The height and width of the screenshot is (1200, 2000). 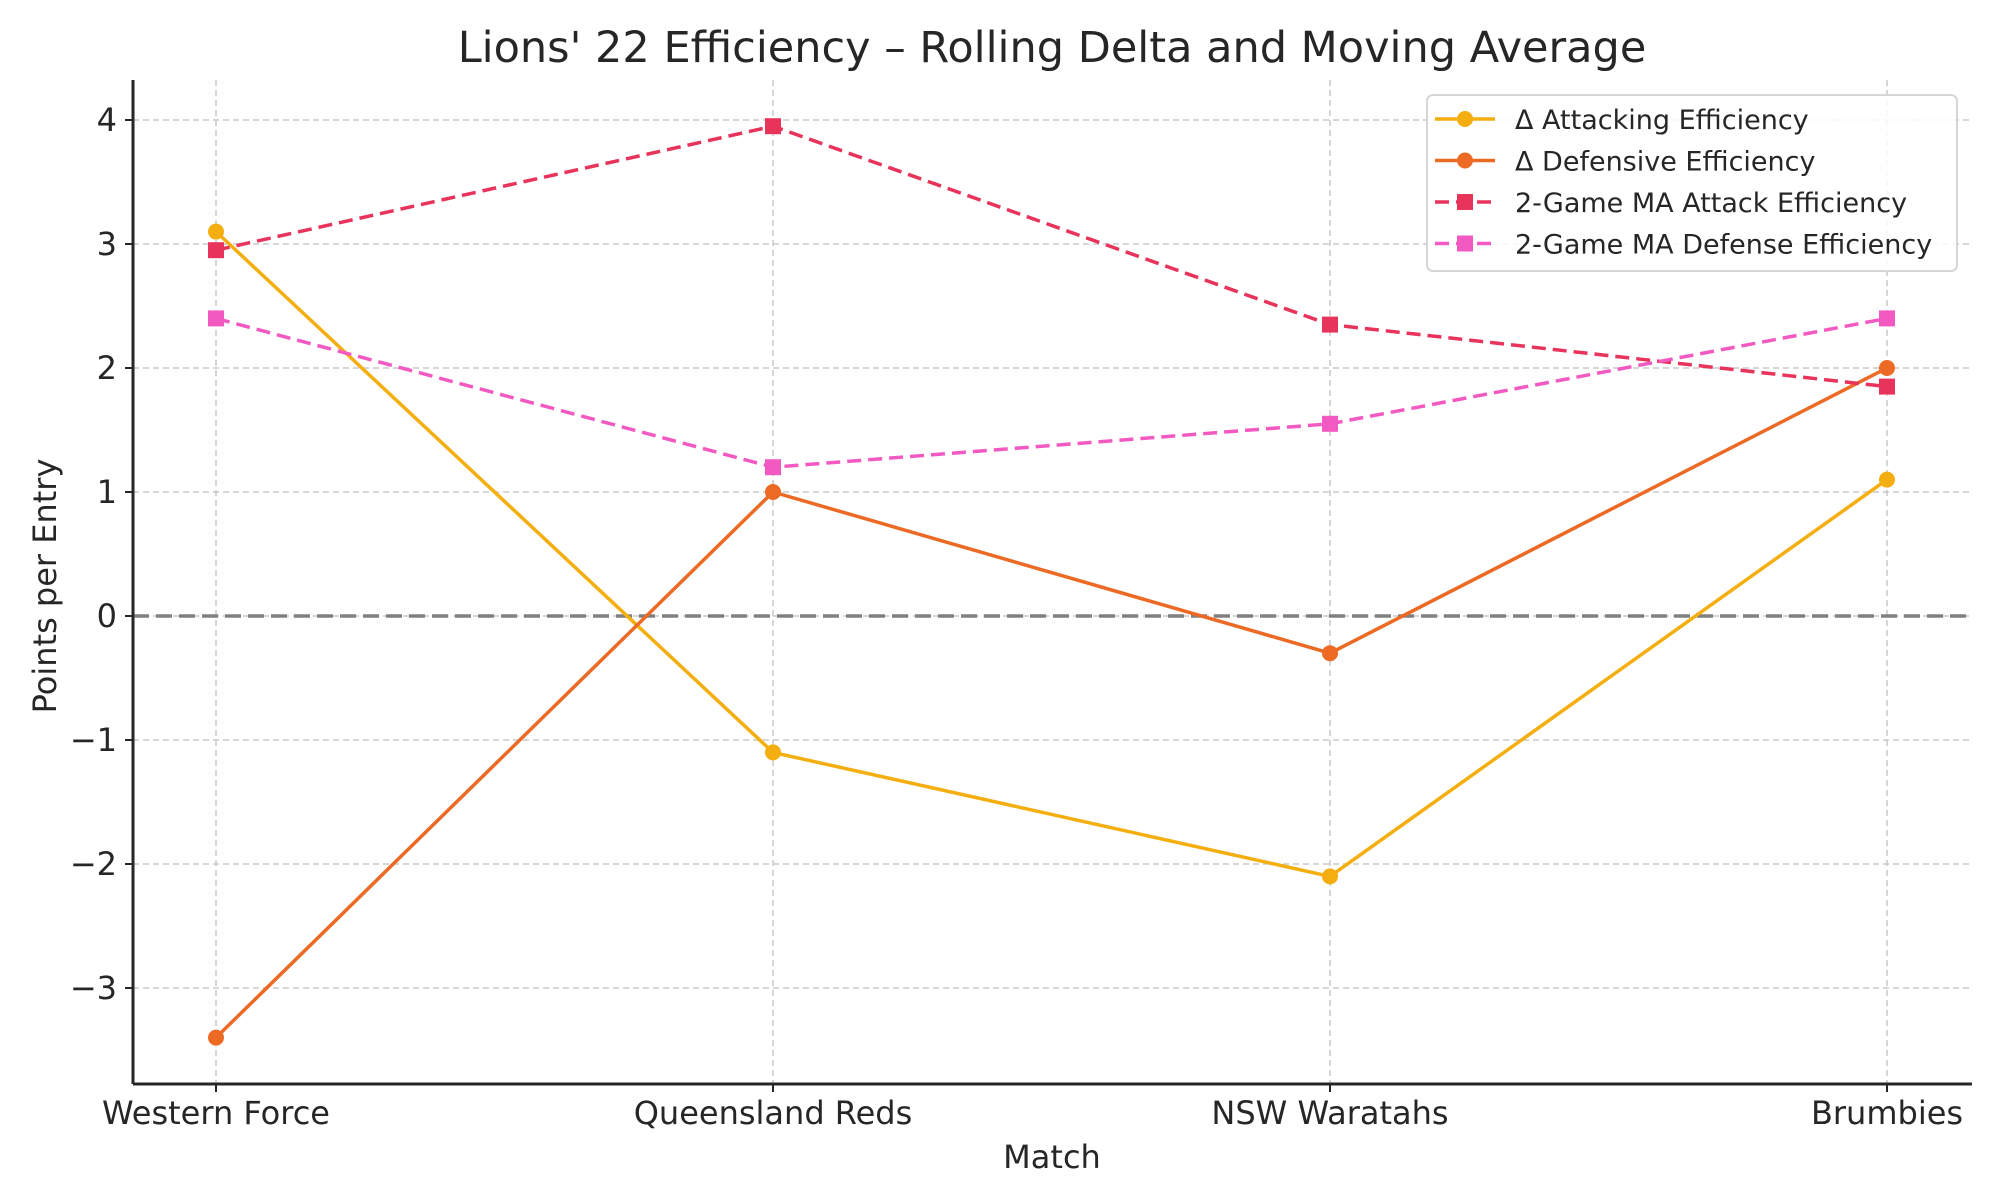 I want to click on legend-label: 2-Game MA Defense Efficiency, so click(x=1723, y=245).